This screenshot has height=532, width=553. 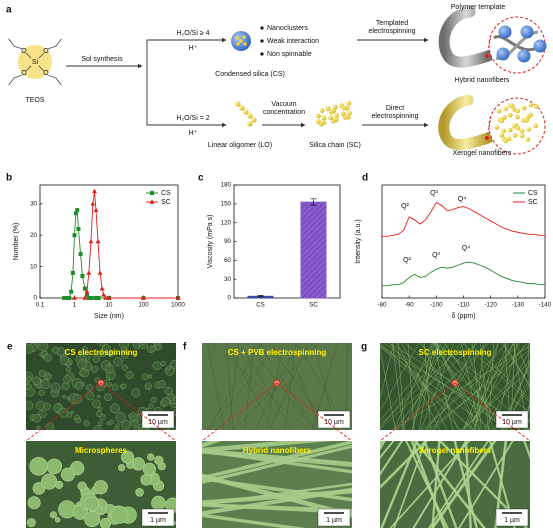 What do you see at coordinates (455, 352) in the screenshot?
I see `image-title: SC electrospinning` at bounding box center [455, 352].